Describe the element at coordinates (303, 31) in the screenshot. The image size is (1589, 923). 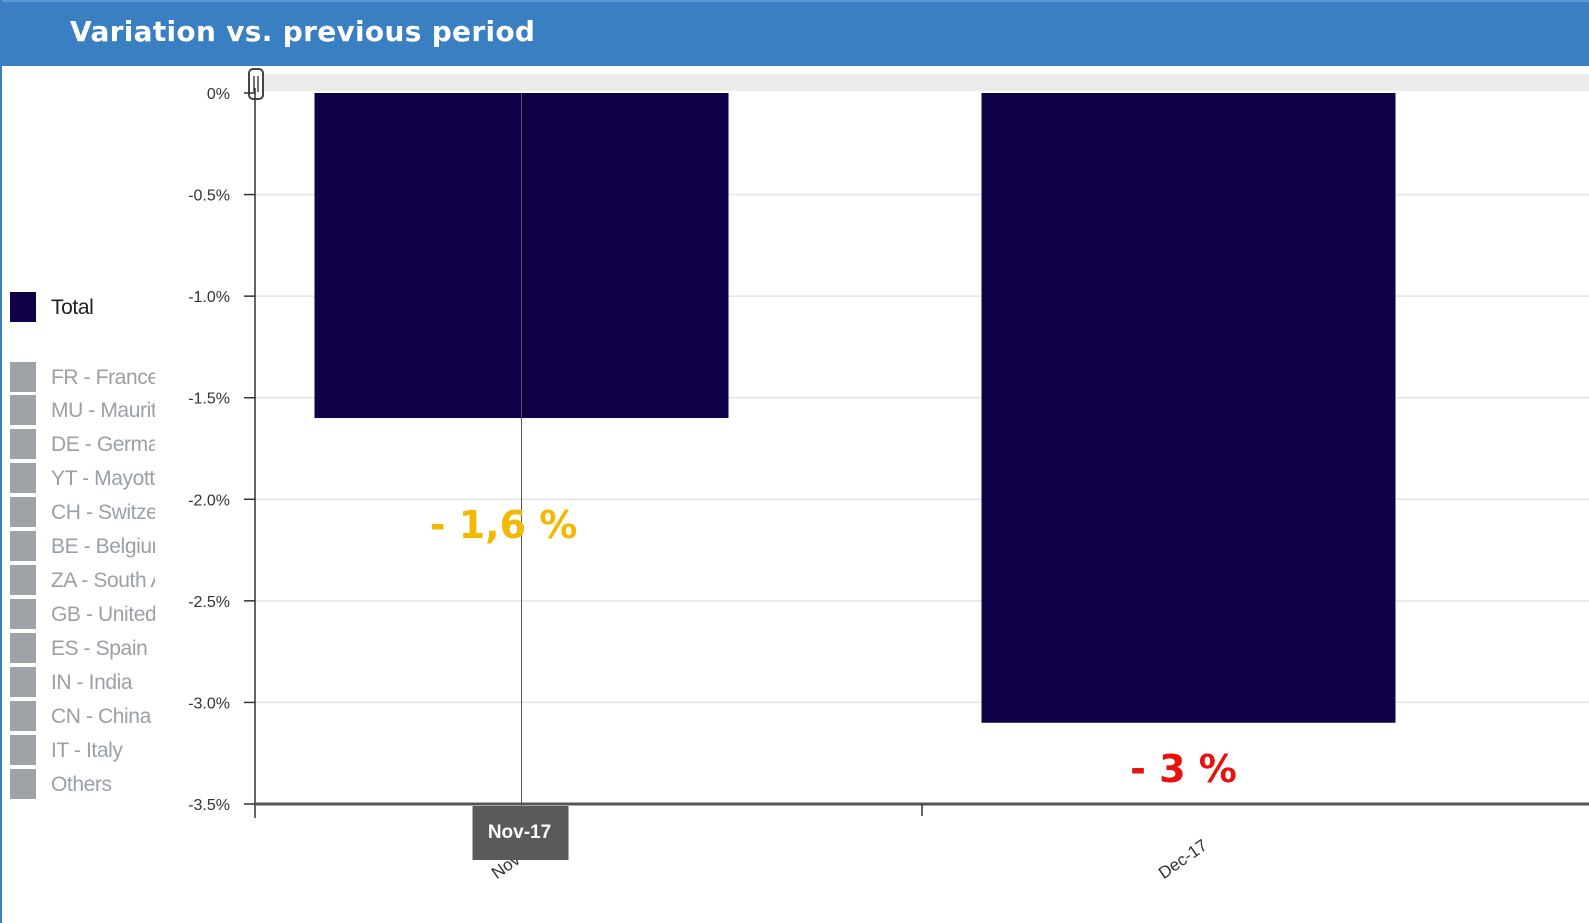
I see `panel-title: Variation vs. previous period` at that location.